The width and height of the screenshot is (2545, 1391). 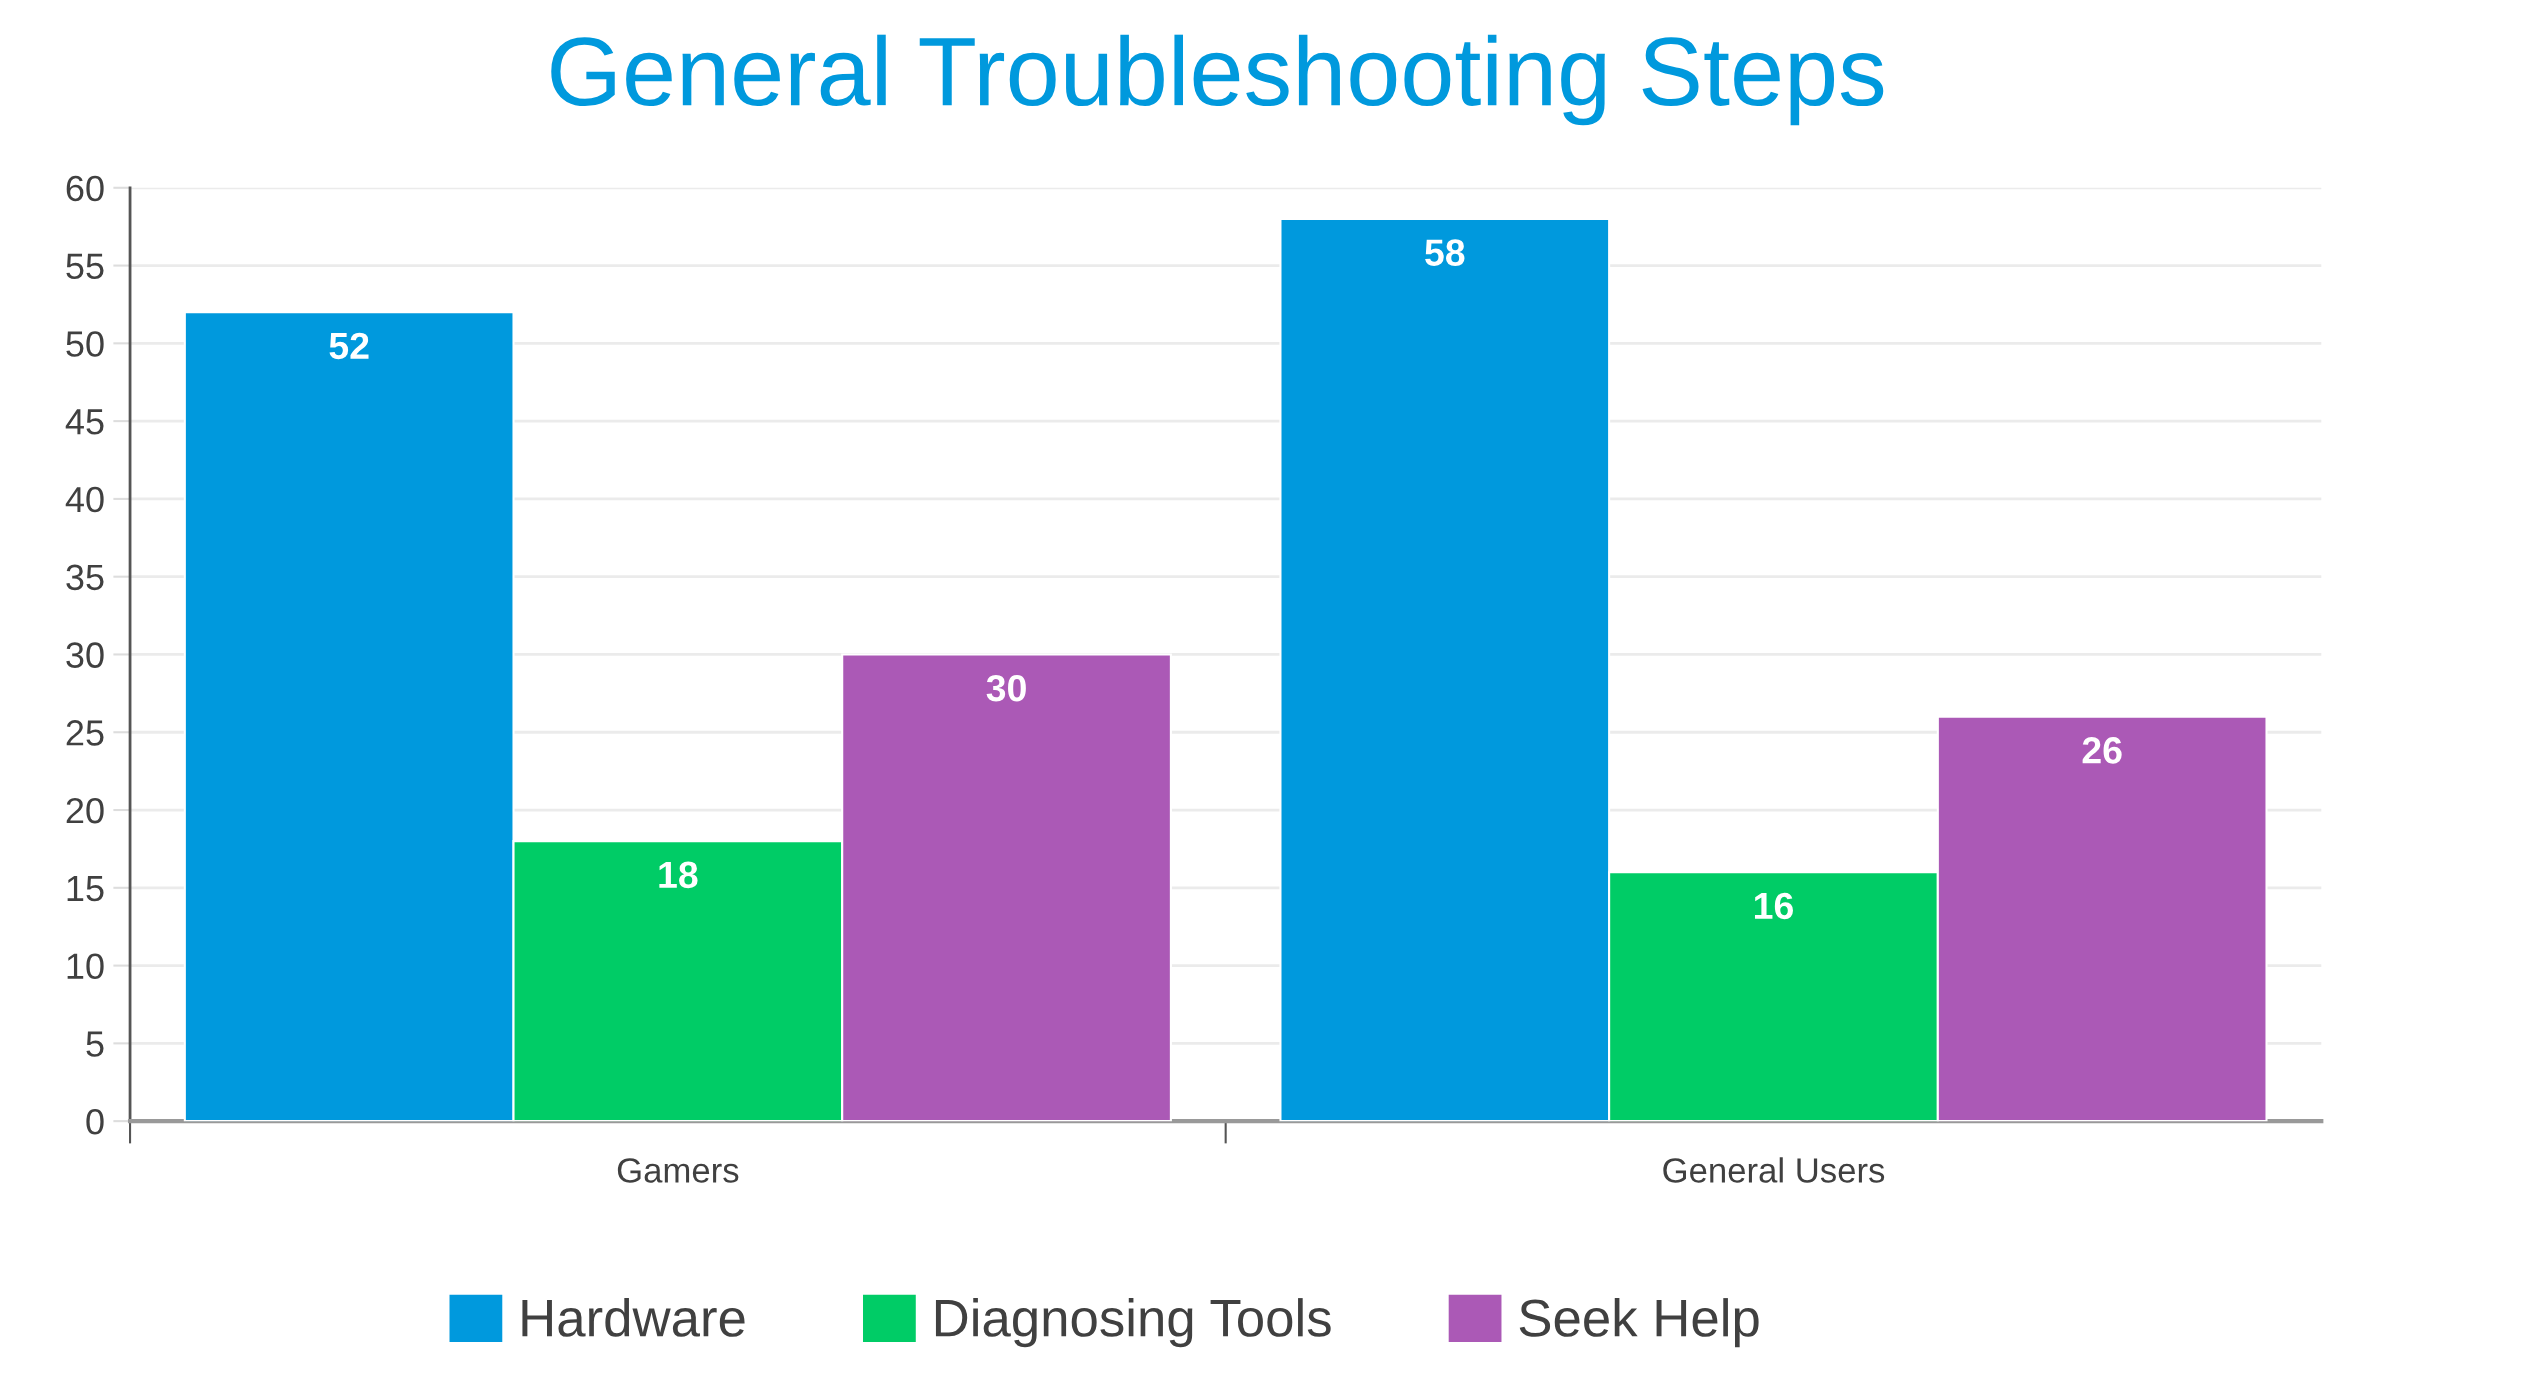 I want to click on x-tick-label: General Users, so click(x=1774, y=1170).